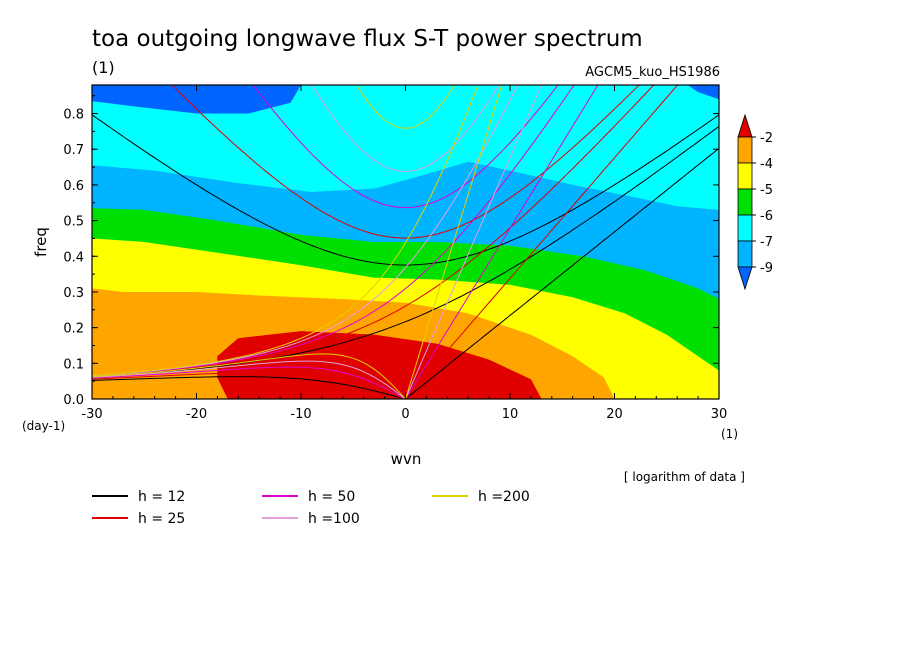 The width and height of the screenshot is (904, 654). I want to click on colorbar-label: -6, so click(766, 216).